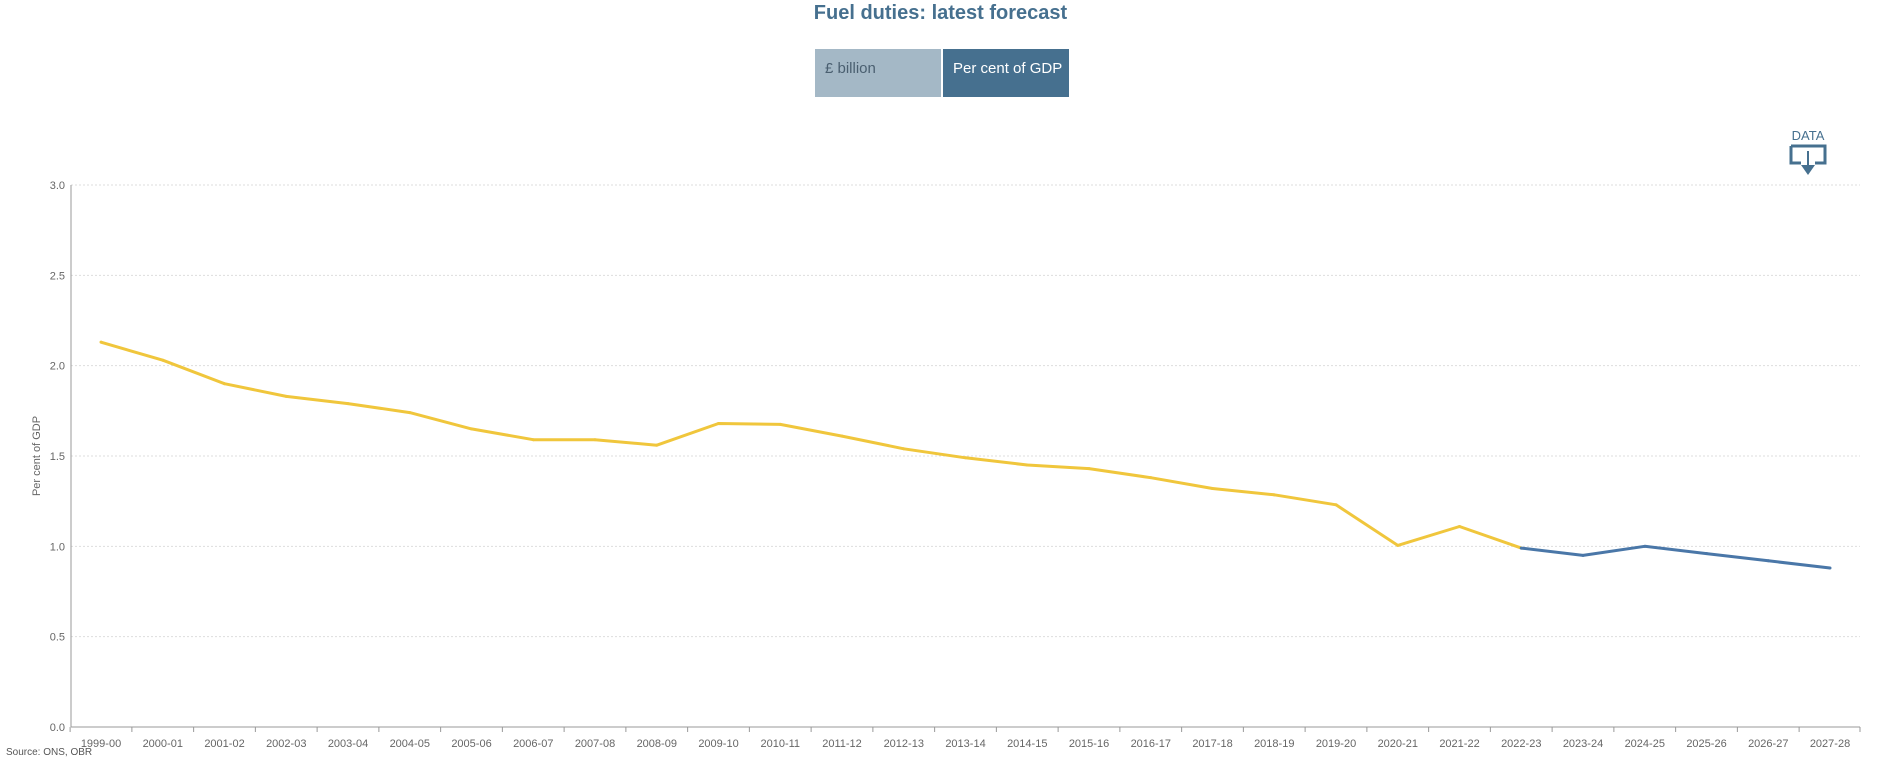 This screenshot has height=774, width=1881. Describe the element at coordinates (471, 744) in the screenshot. I see `x-tick-label: 2005-06` at that location.